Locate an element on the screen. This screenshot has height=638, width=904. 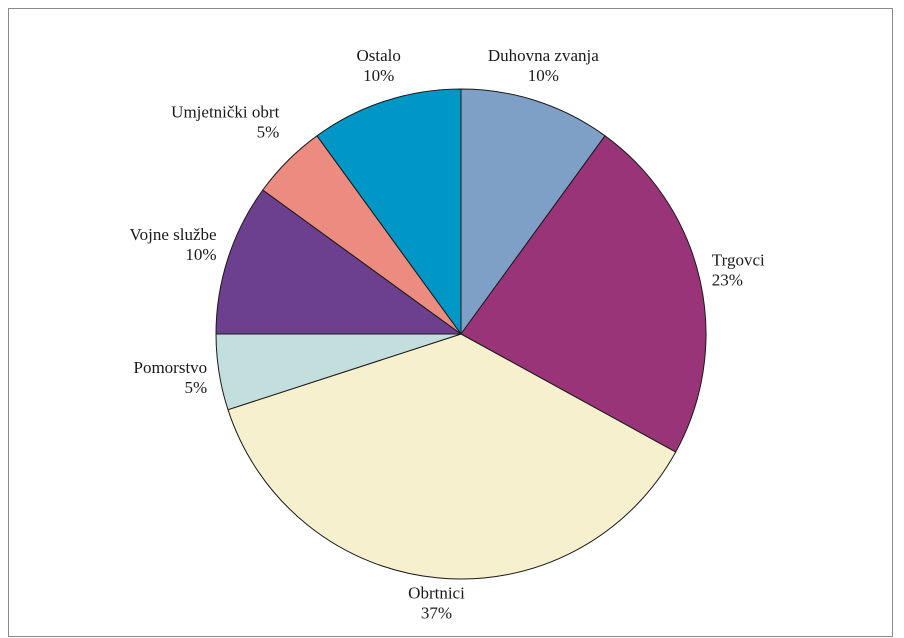
slice-label-duhovna-zvanja: Duhovna zvanja is located at coordinates (543, 55).